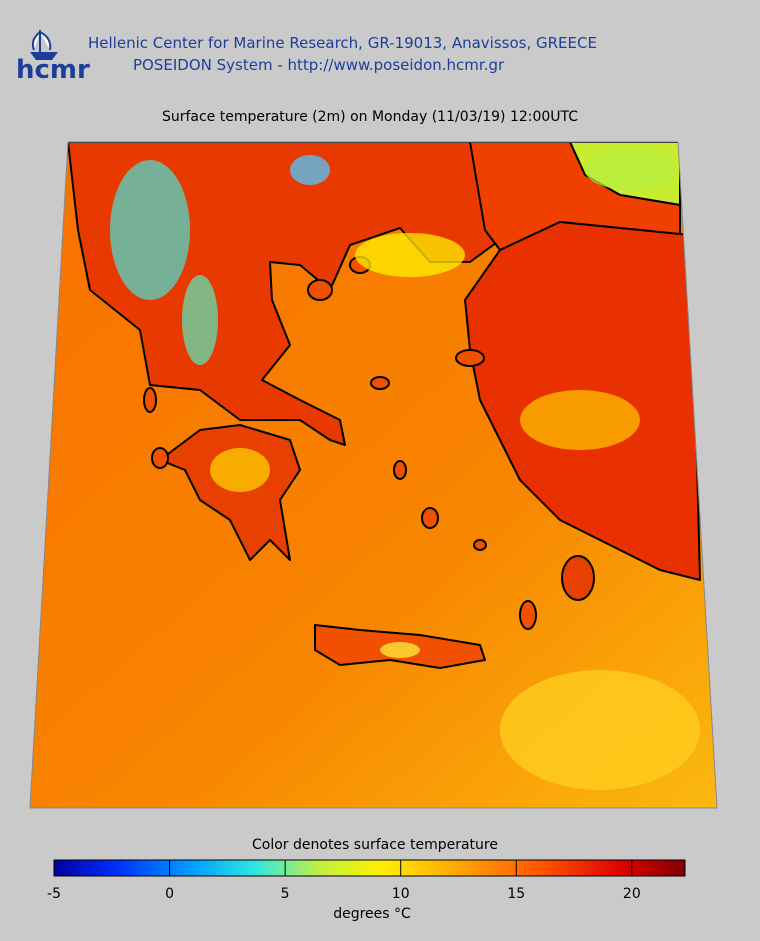  What do you see at coordinates (369, 868) in the screenshot?
I see `colorbar` at bounding box center [369, 868].